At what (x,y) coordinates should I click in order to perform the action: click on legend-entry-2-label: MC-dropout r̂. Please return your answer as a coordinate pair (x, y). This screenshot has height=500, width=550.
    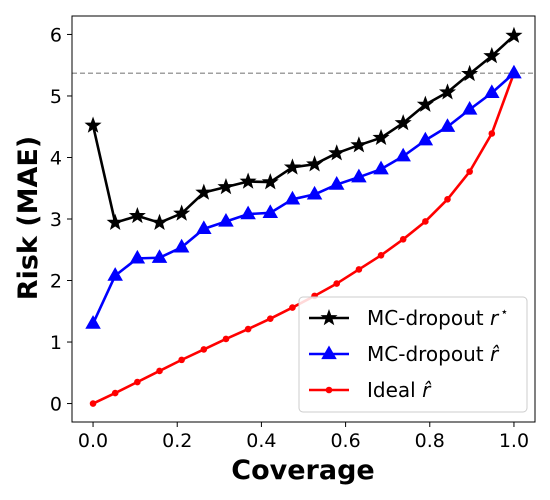
    Looking at the image, I should click on (433, 354).